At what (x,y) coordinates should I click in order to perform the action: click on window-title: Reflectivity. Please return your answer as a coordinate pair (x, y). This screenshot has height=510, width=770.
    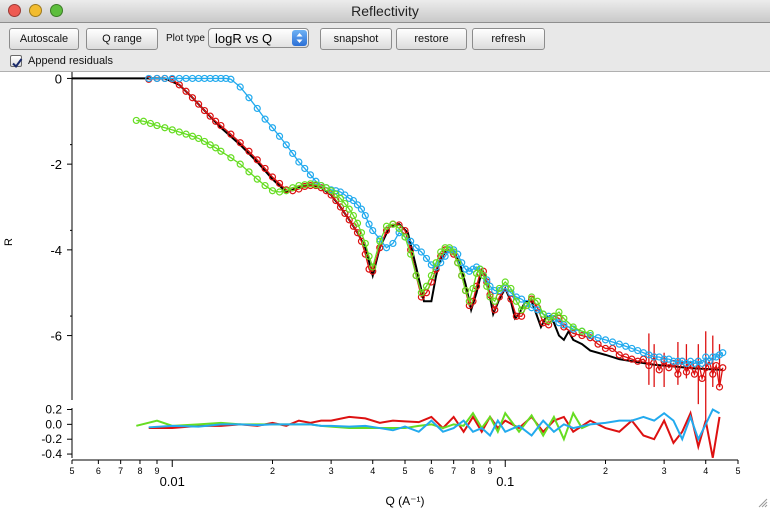
    Looking at the image, I should click on (385, 11).